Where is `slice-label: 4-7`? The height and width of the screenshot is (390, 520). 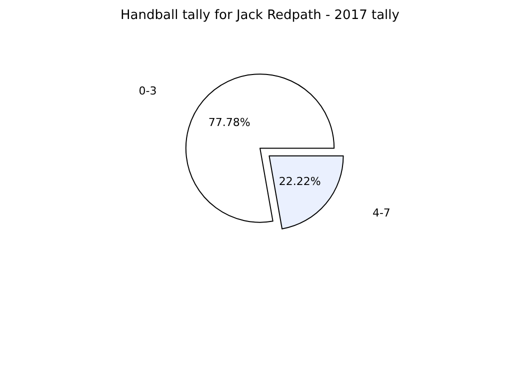
slice-label: 4-7 is located at coordinates (381, 213).